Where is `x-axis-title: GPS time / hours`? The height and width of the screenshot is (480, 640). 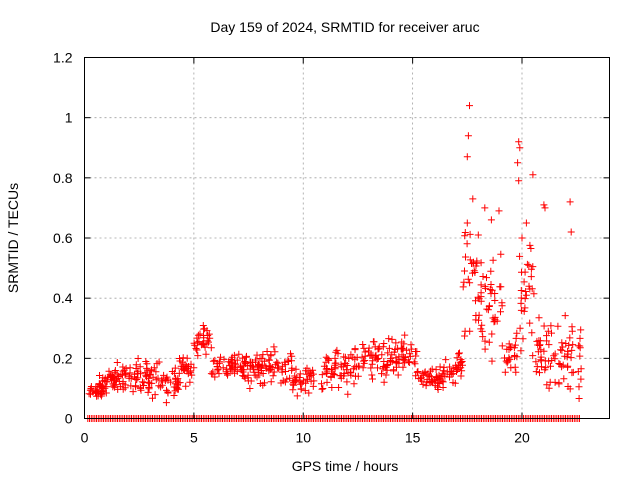 x-axis-title: GPS time / hours is located at coordinates (345, 466).